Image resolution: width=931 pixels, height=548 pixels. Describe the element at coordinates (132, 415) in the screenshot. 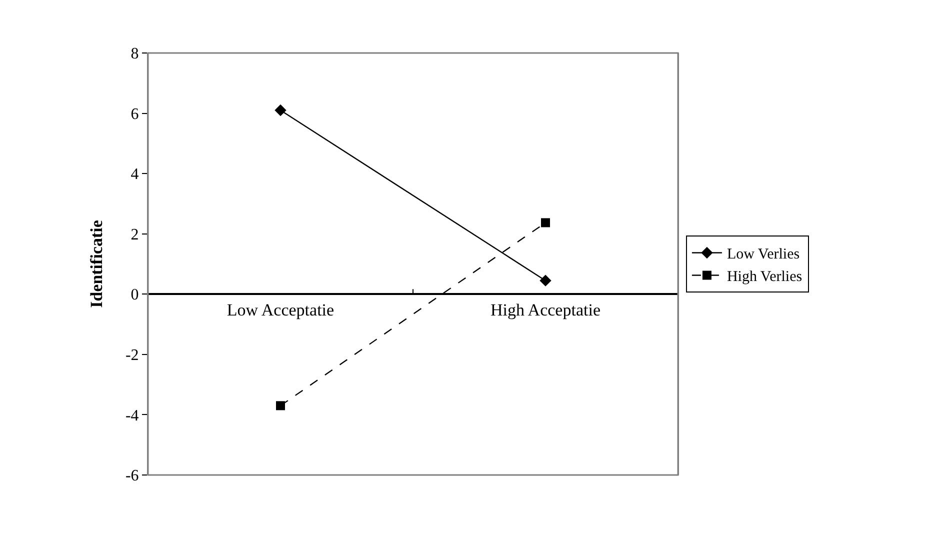

I see `y-tick-label: -4` at that location.